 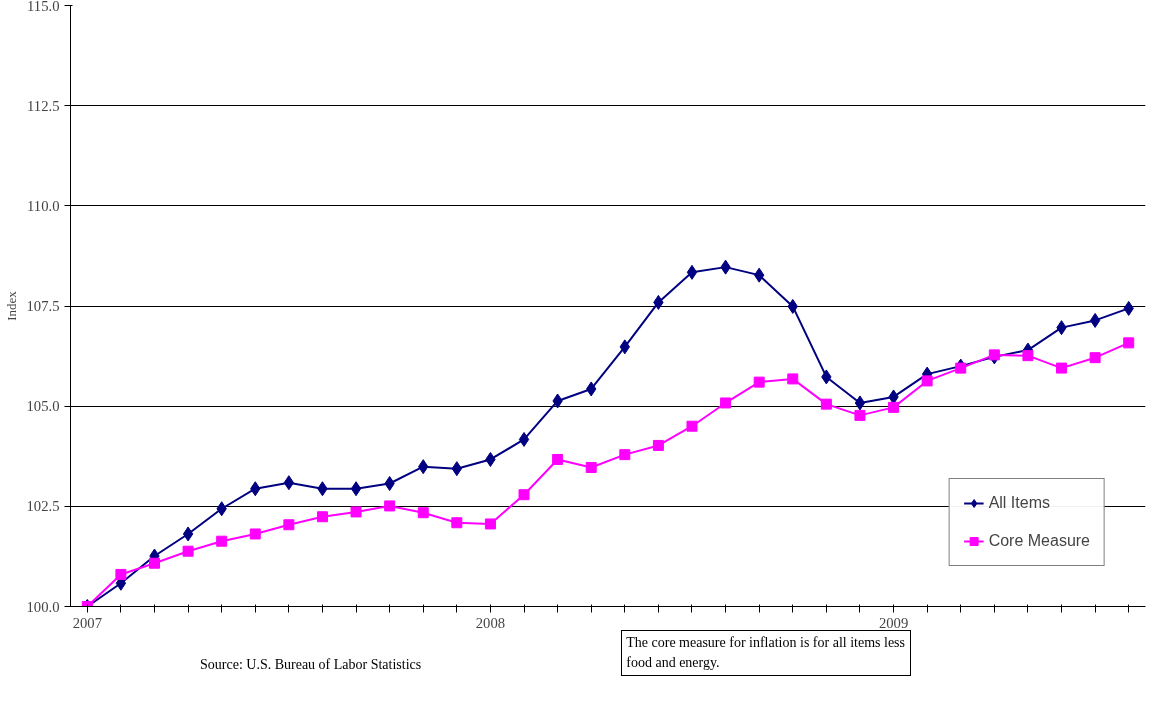 I want to click on y-tick-label: 110.0, so click(x=43, y=205).